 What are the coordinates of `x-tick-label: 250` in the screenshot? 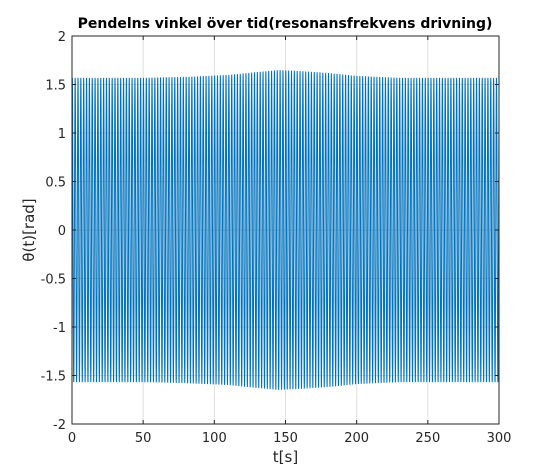 It's located at (427, 438).